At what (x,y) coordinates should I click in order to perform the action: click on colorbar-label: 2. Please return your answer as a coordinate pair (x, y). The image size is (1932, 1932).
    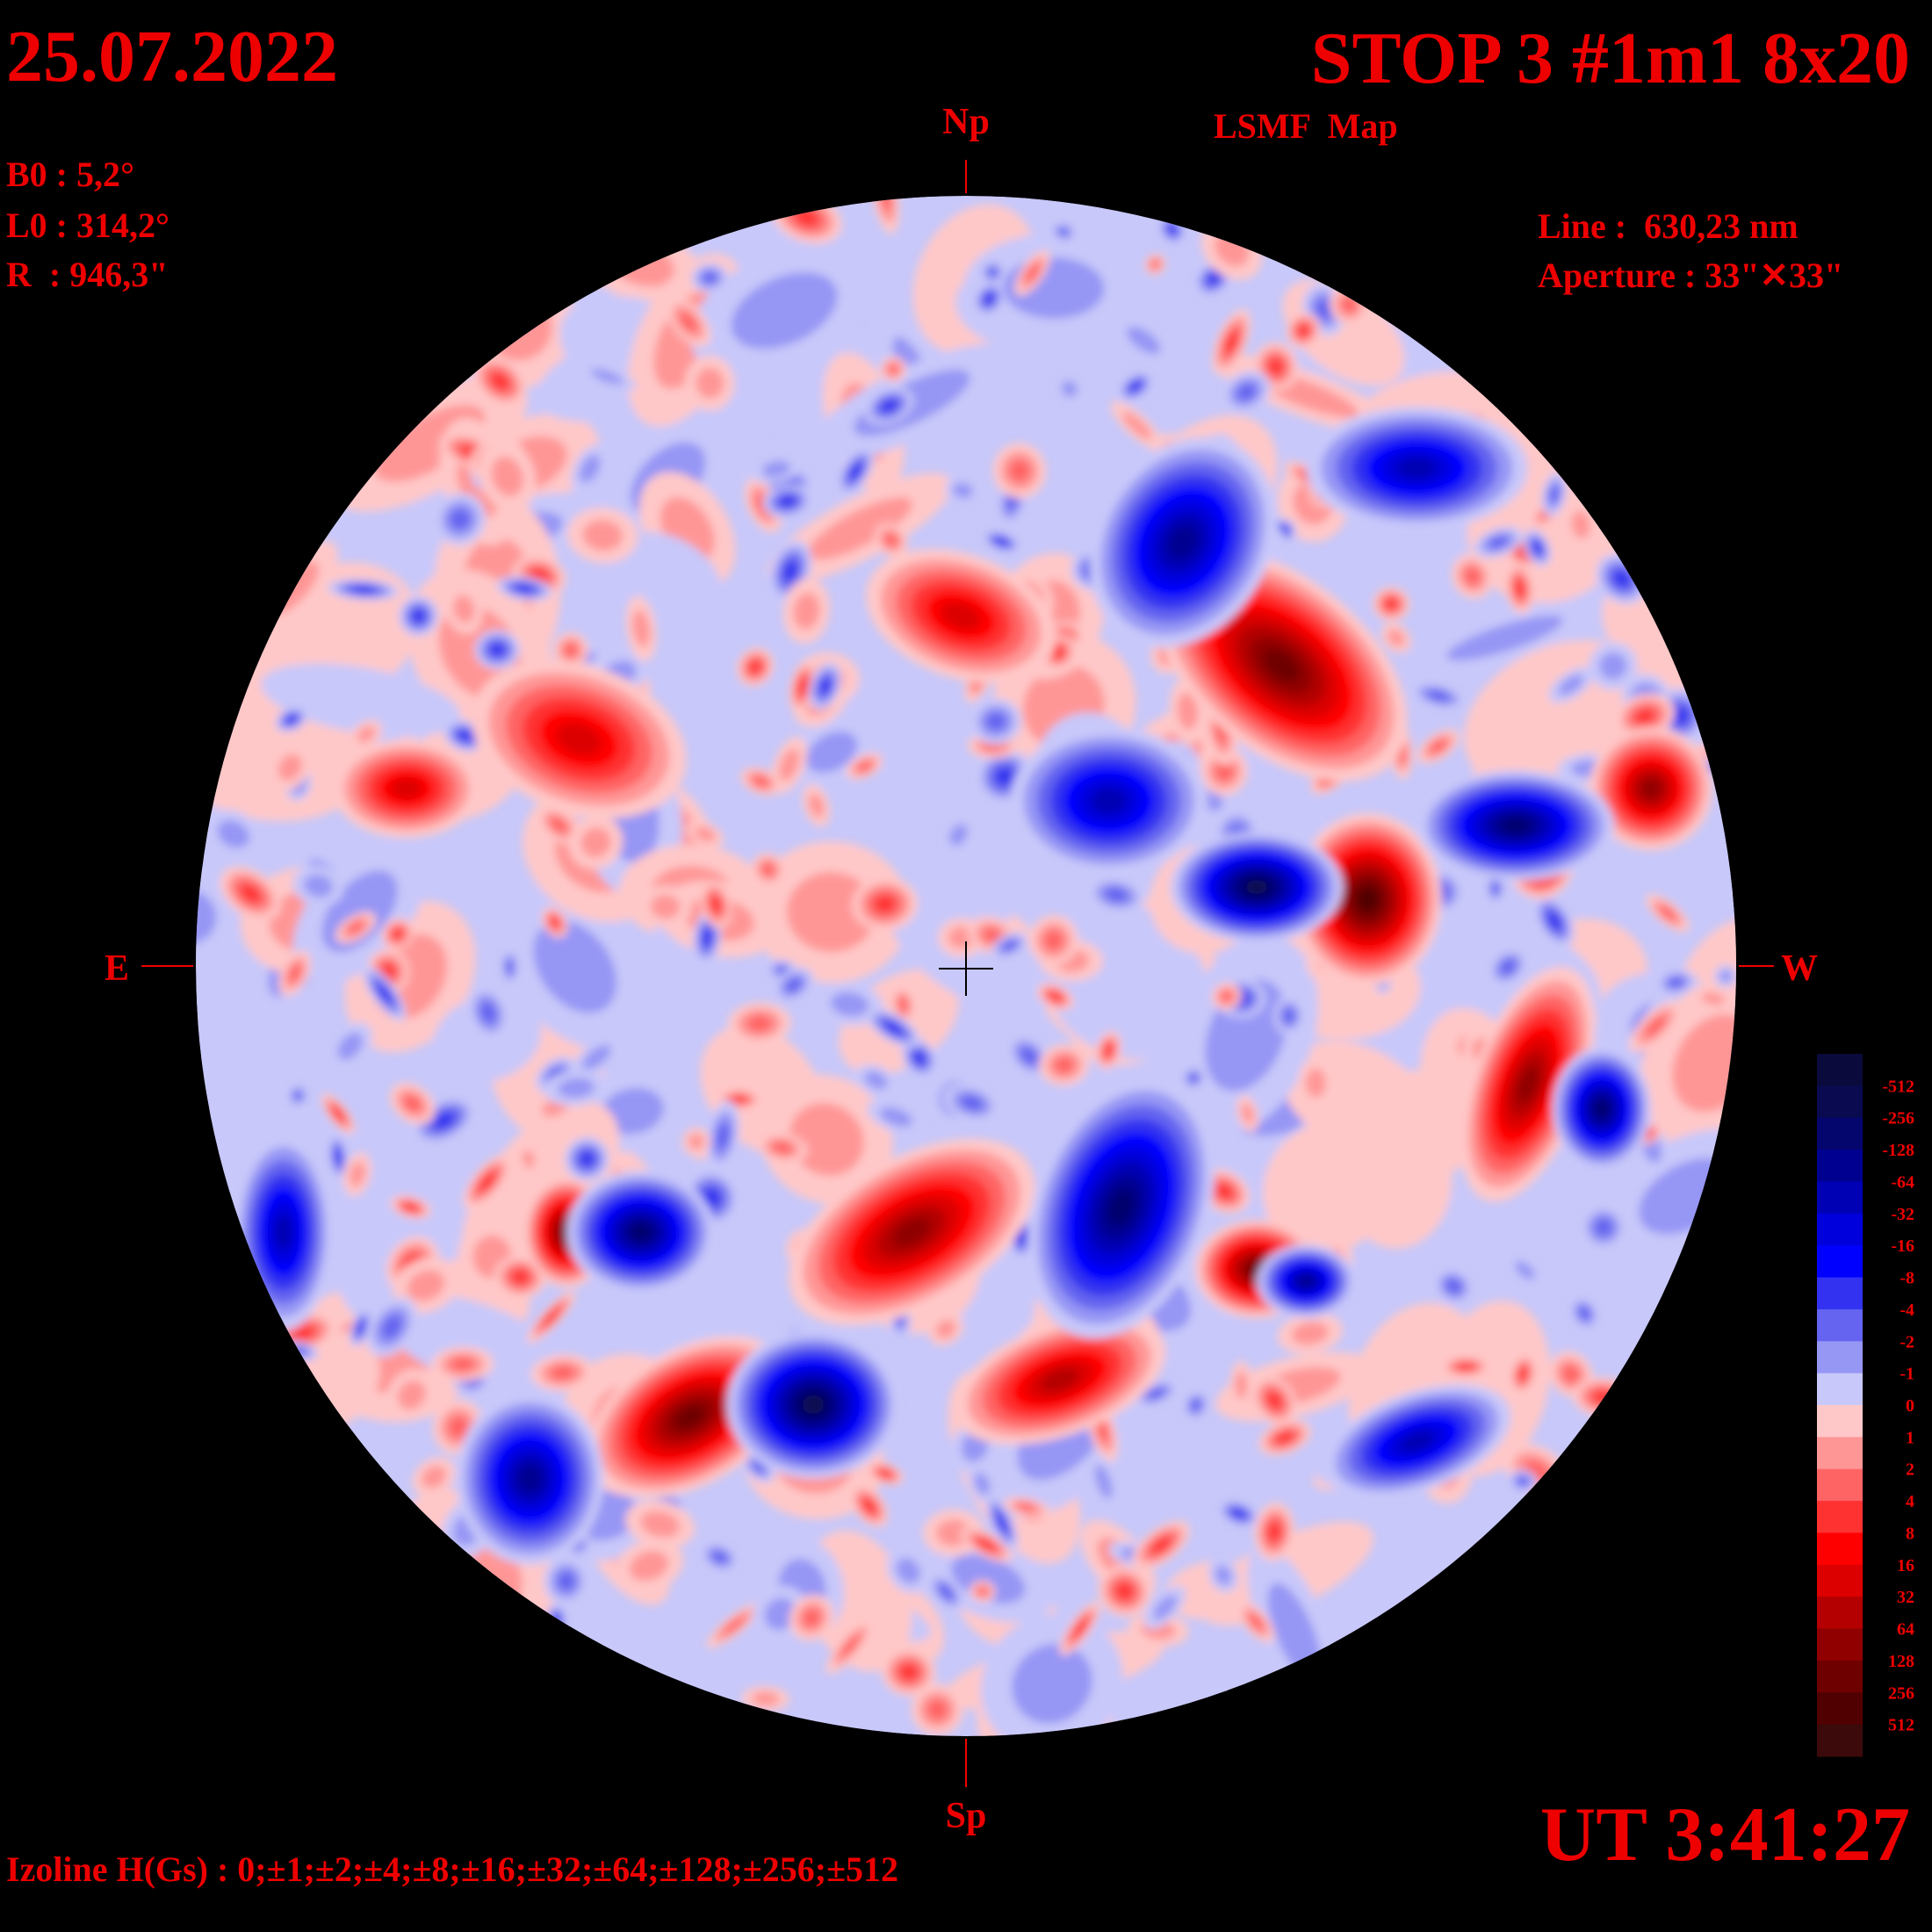
    Looking at the image, I should click on (1910, 1470).